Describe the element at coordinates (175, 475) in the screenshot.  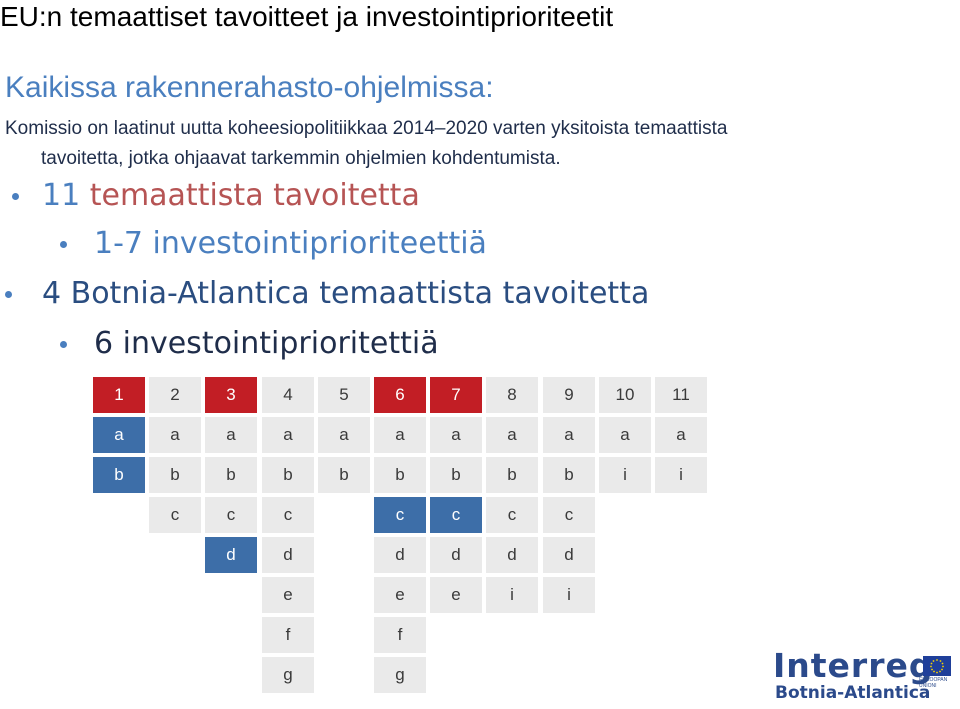
I see `priority-2-b-cell: b` at that location.